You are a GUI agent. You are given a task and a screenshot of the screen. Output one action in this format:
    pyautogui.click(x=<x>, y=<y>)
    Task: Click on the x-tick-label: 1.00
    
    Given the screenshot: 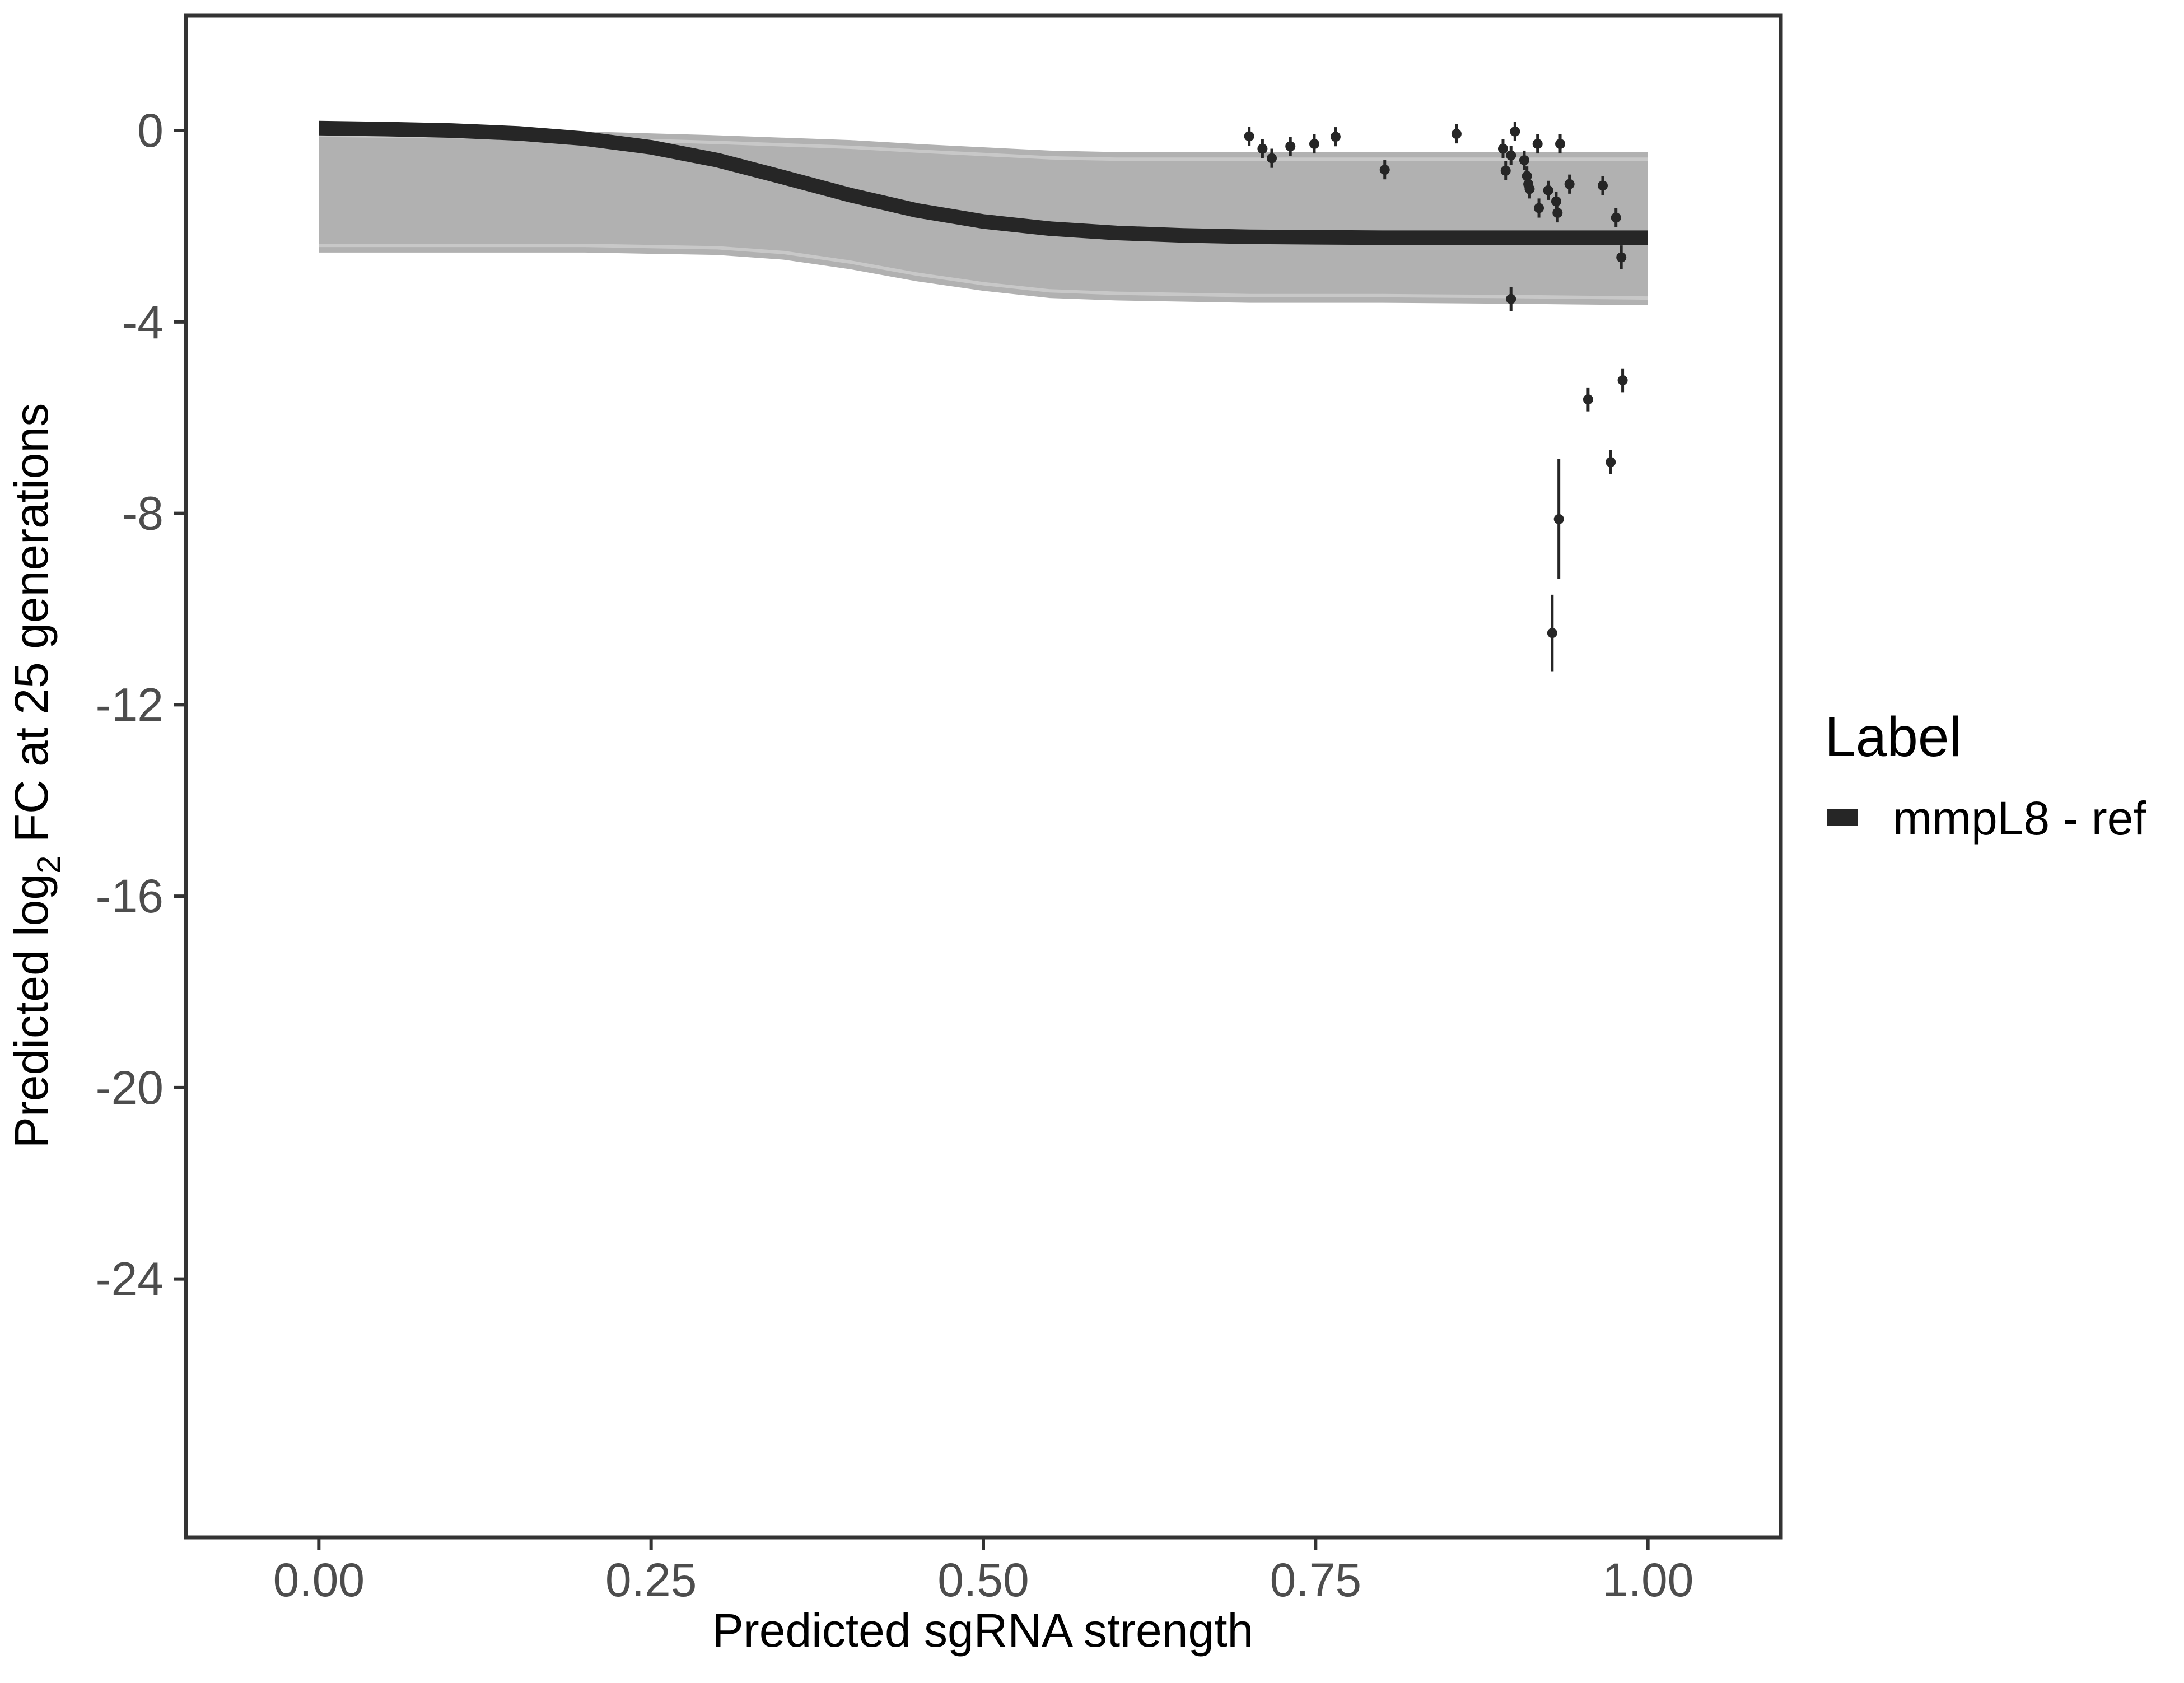 What is the action you would take?
    pyautogui.click(x=1648, y=1580)
    